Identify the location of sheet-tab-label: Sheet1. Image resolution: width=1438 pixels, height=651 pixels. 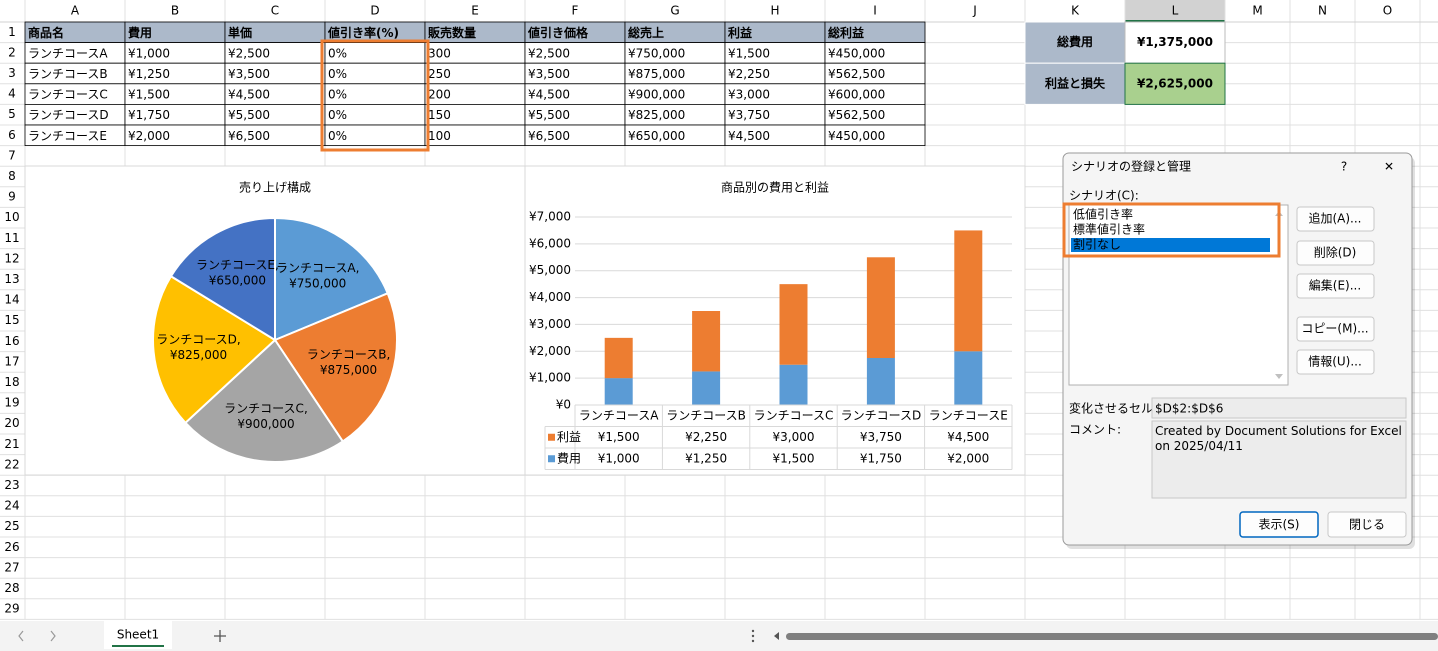
(138, 635).